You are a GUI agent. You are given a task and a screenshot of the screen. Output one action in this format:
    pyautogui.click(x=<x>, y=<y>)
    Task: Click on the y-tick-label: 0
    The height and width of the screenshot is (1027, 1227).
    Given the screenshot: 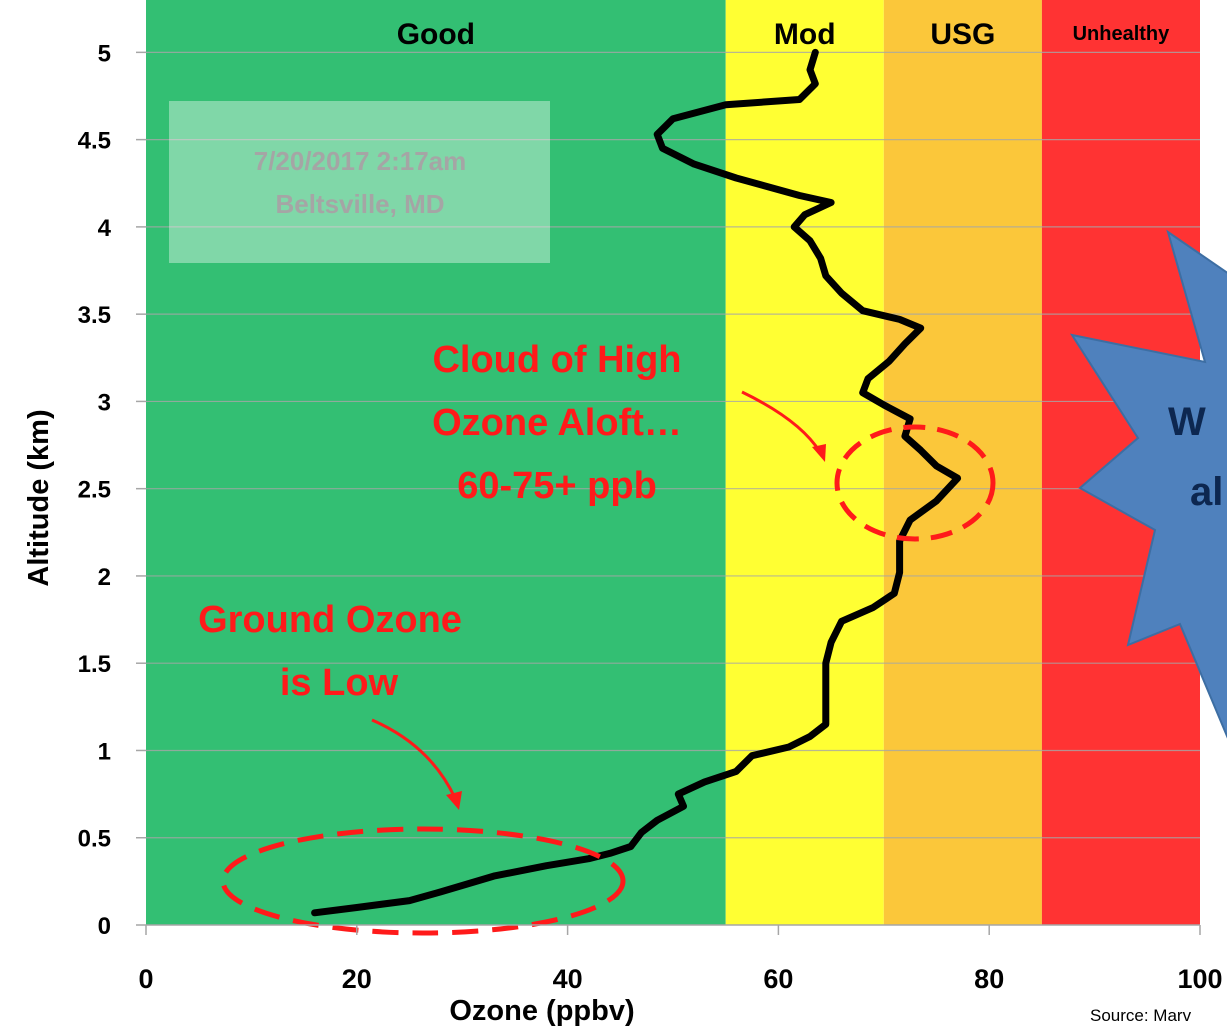 What is the action you would take?
    pyautogui.click(x=104, y=926)
    